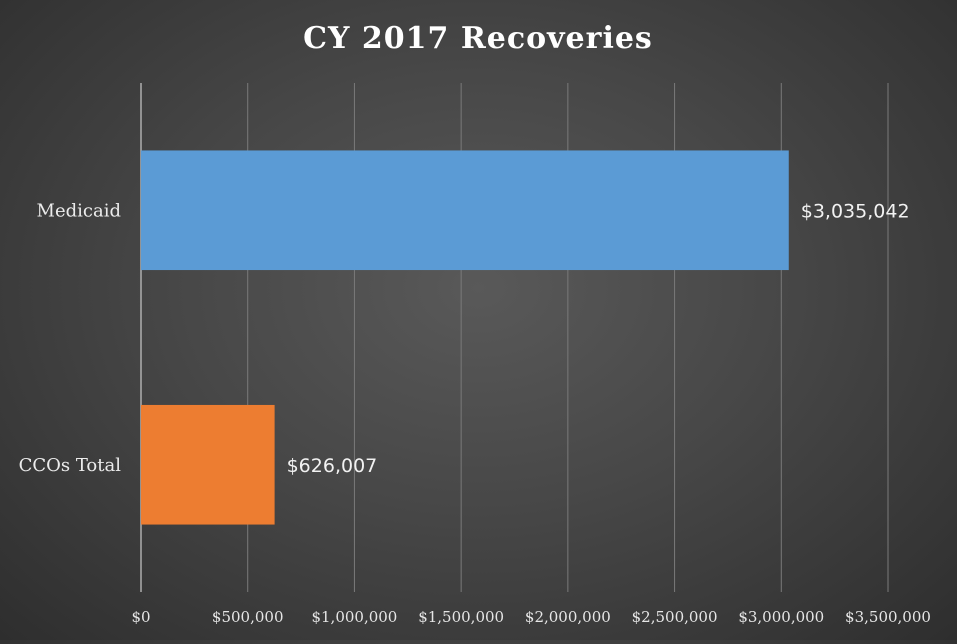 The width and height of the screenshot is (957, 644). Describe the element at coordinates (888, 617) in the screenshot. I see `x-tick-label-7: $3,500,000` at that location.